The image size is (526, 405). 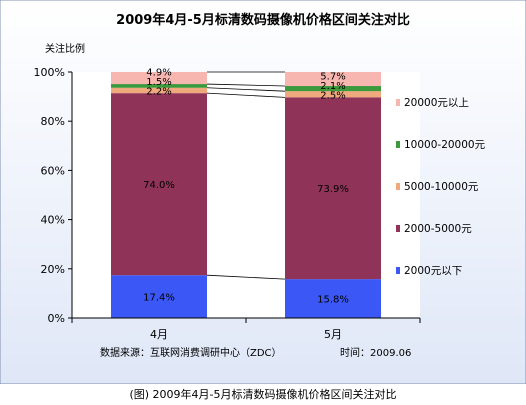 I want to click on legend-label: 20000元以上, so click(x=436, y=103).